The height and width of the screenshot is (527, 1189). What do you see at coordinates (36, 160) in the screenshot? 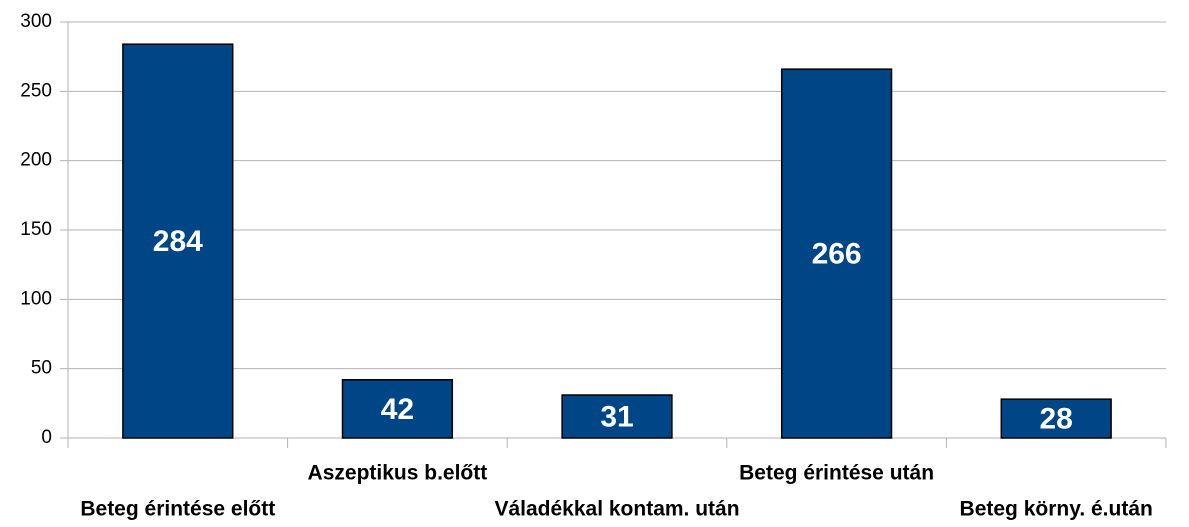
I see `y-tick-label: 200` at bounding box center [36, 160].